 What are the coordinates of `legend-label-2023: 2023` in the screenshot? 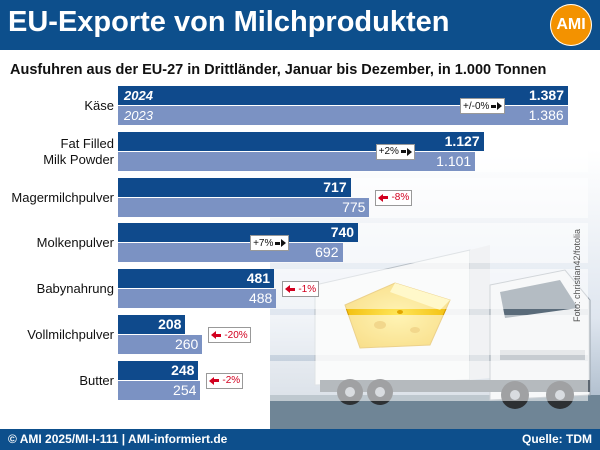 It's located at (138, 115).